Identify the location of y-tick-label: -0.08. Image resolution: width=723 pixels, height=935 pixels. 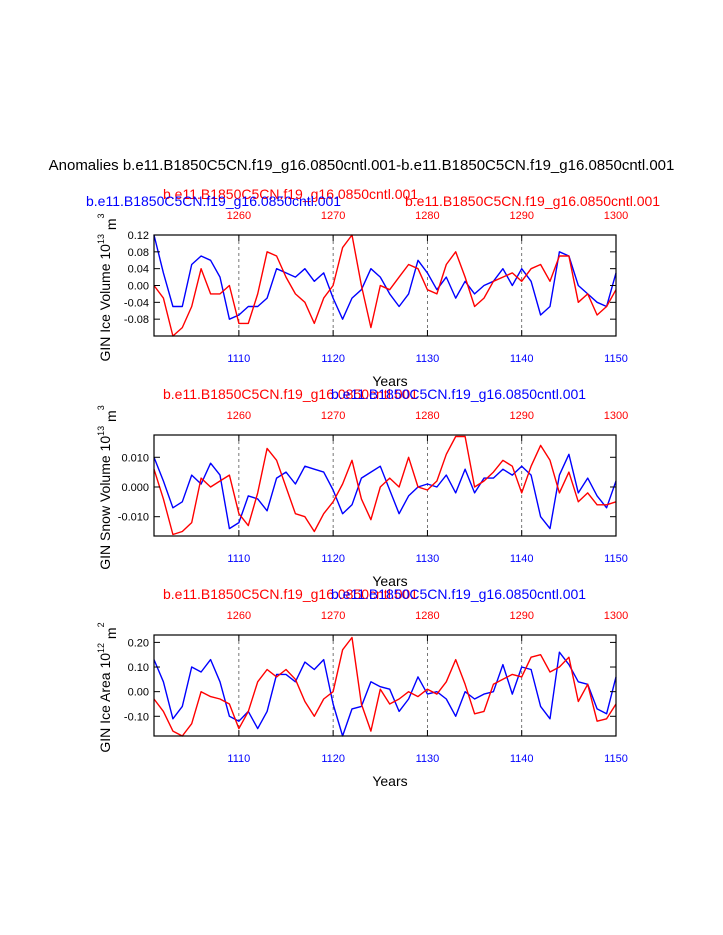
(136, 320).